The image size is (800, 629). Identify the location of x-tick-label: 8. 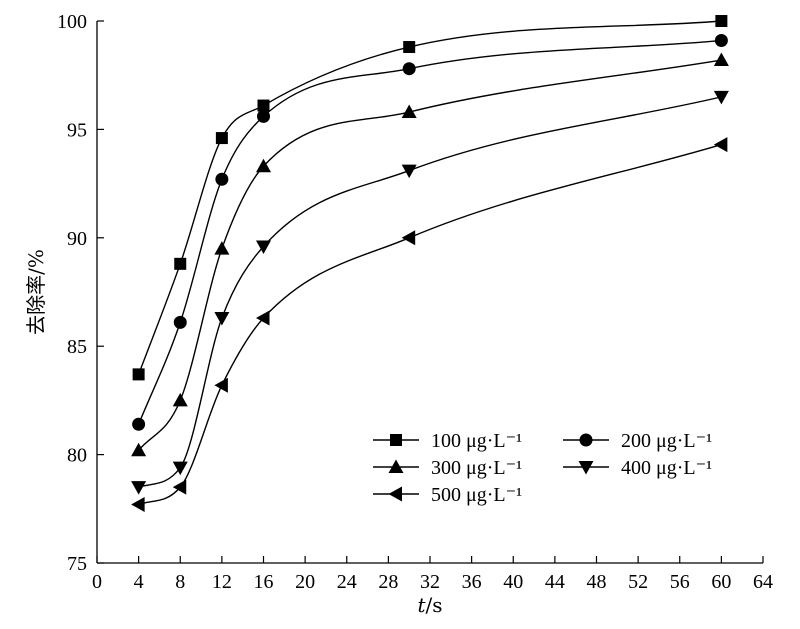
(180, 582).